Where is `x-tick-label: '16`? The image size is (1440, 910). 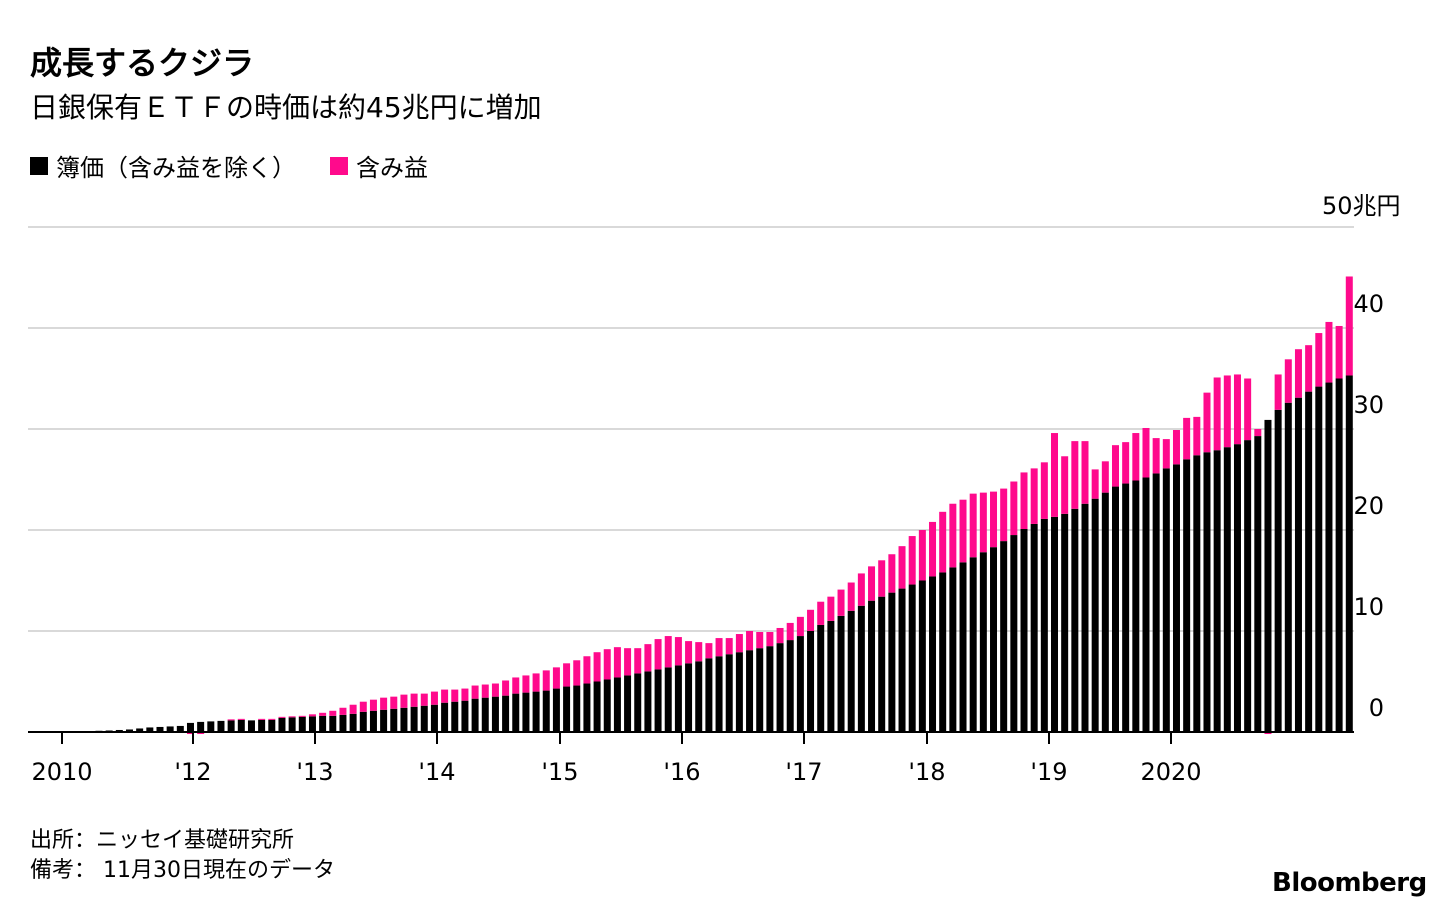 x-tick-label: '16 is located at coordinates (681, 772).